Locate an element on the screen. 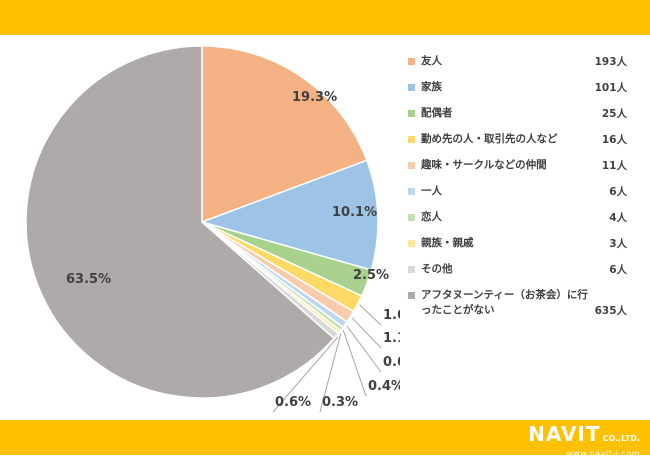  legend-item: その他 6人 is located at coordinates (520, 269).